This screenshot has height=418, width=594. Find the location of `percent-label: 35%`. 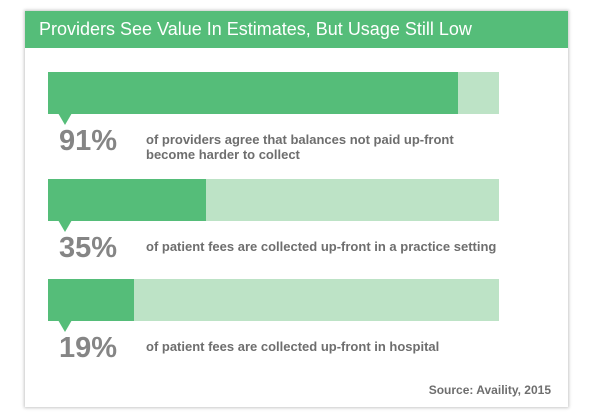

percent-label: 35% is located at coordinates (88, 248).